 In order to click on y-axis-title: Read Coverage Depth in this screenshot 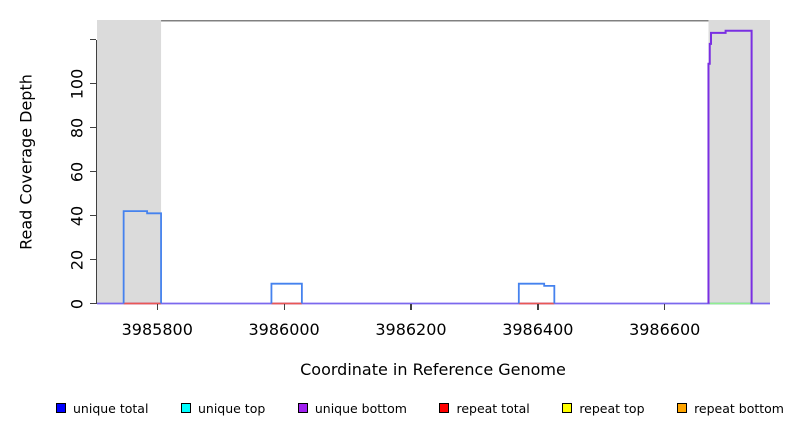, I will do `click(26, 162)`.